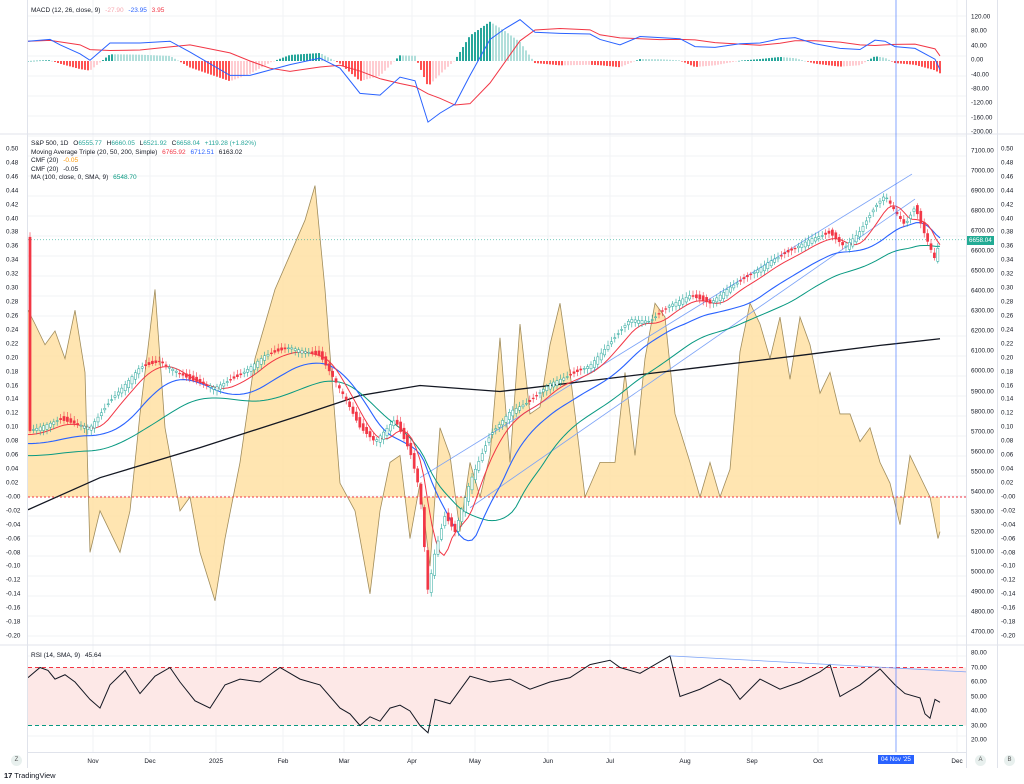  Describe the element at coordinates (1007, 149) in the screenshot. I see `axis-tick: 0.50` at that location.